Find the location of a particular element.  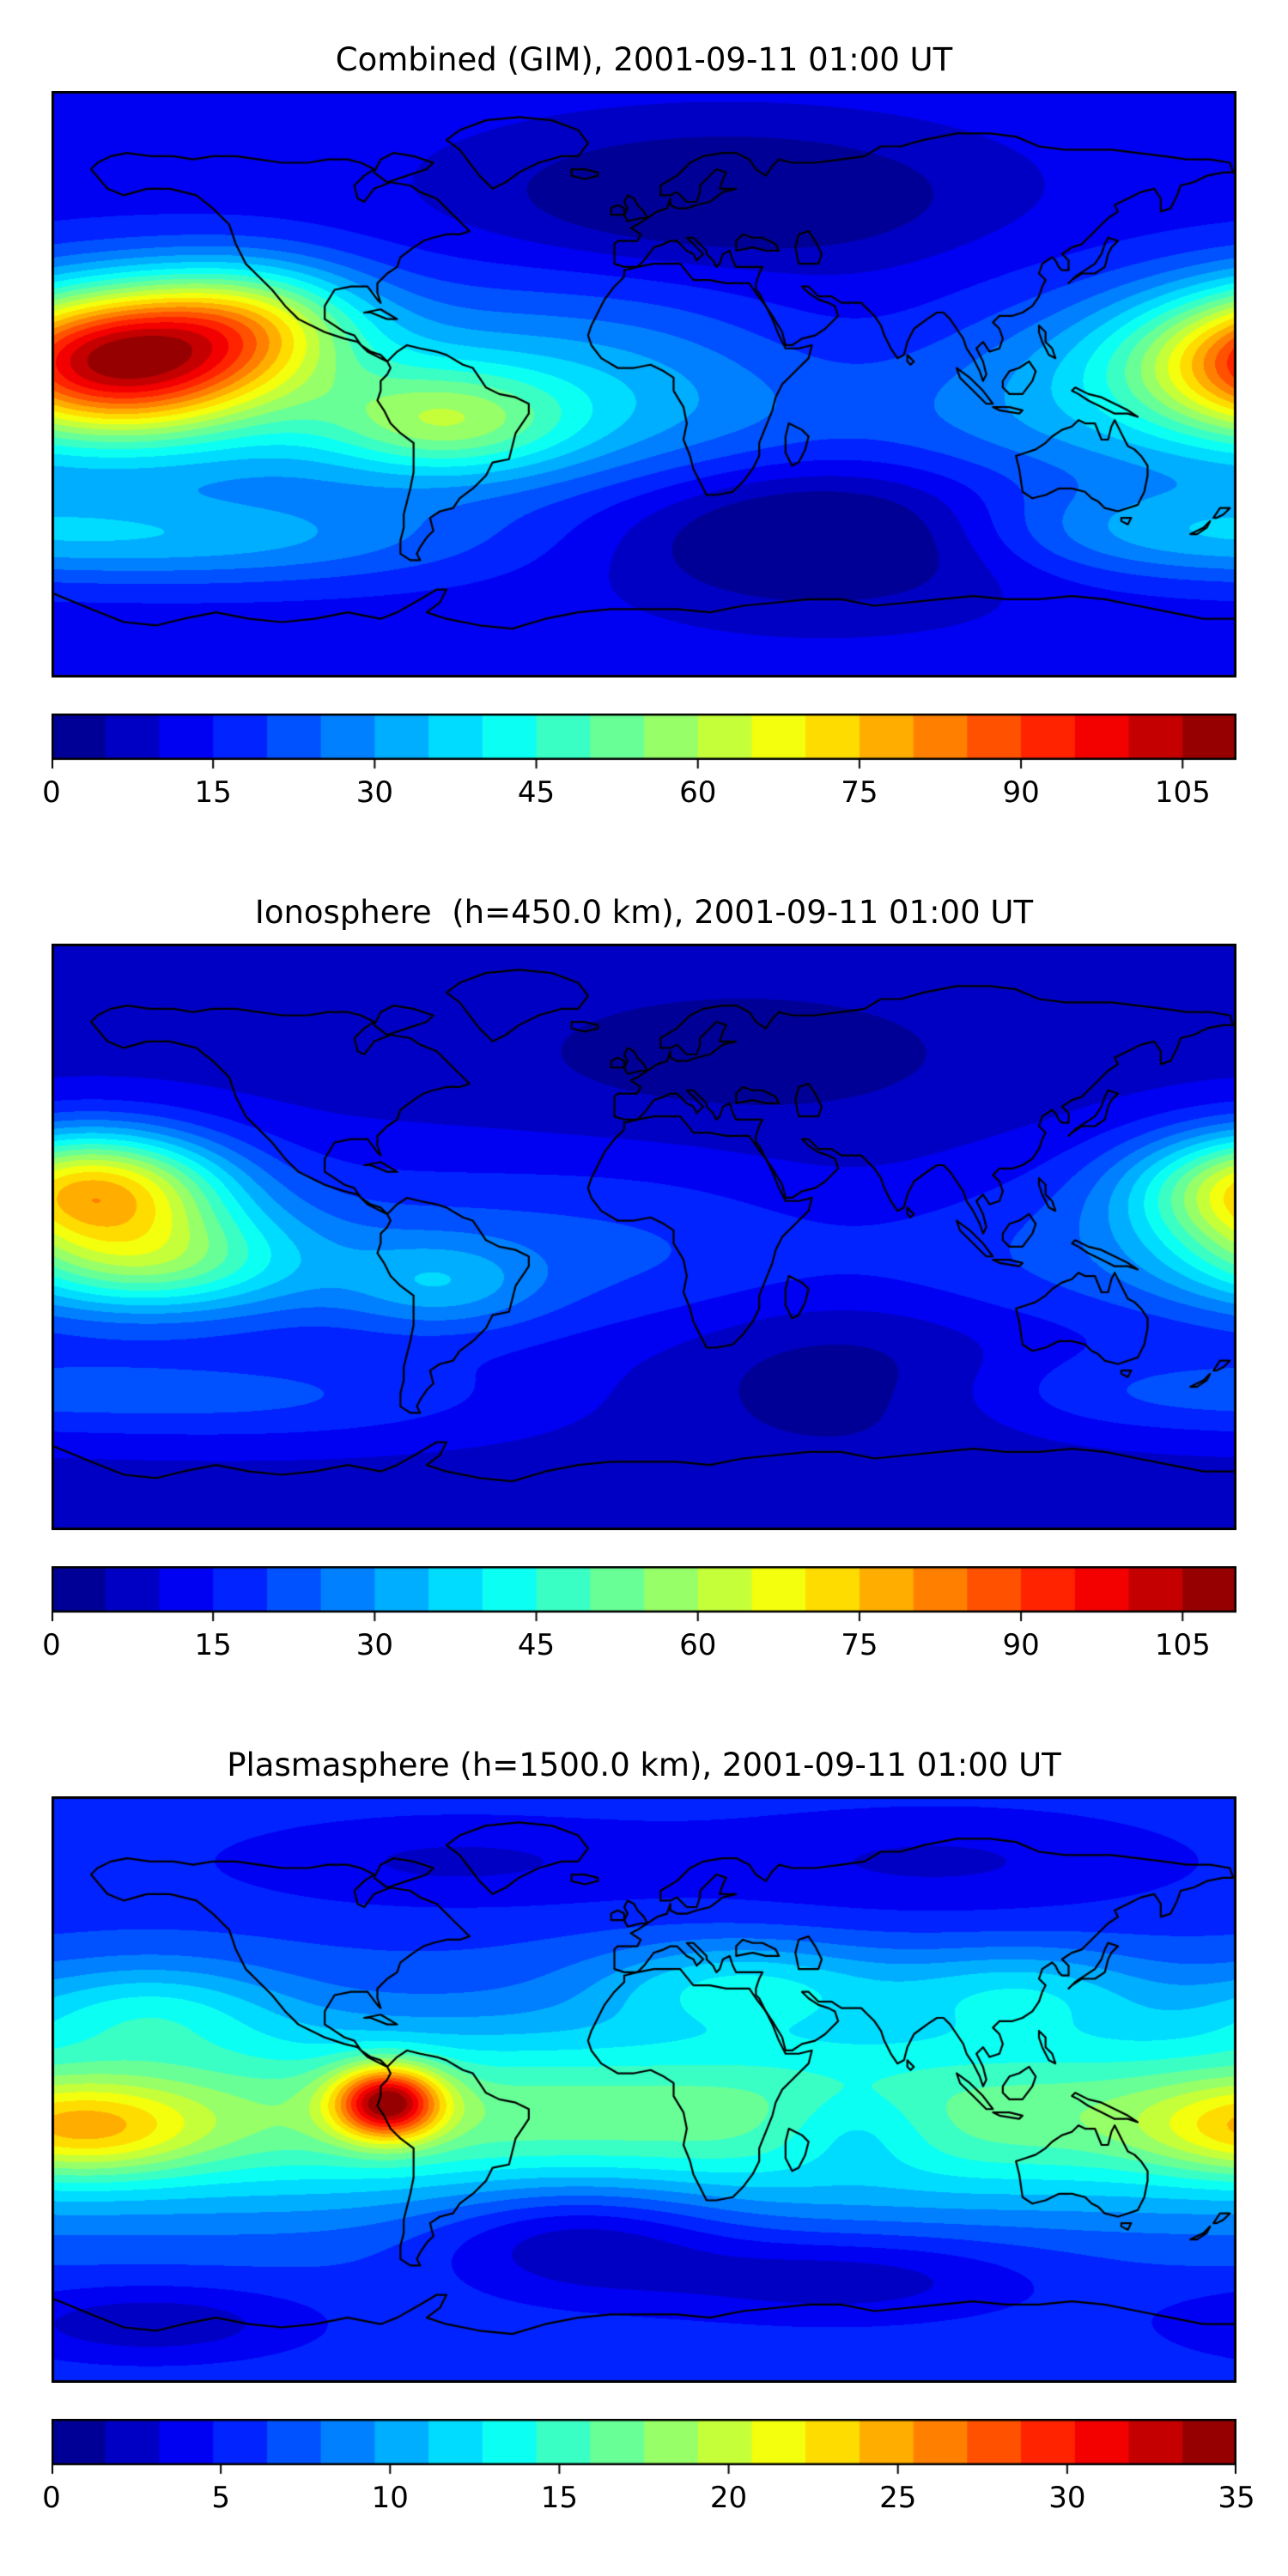

colorbar-ticklabels-combined: 0 15 30 45 60 75 90 105 is located at coordinates (639, 792).